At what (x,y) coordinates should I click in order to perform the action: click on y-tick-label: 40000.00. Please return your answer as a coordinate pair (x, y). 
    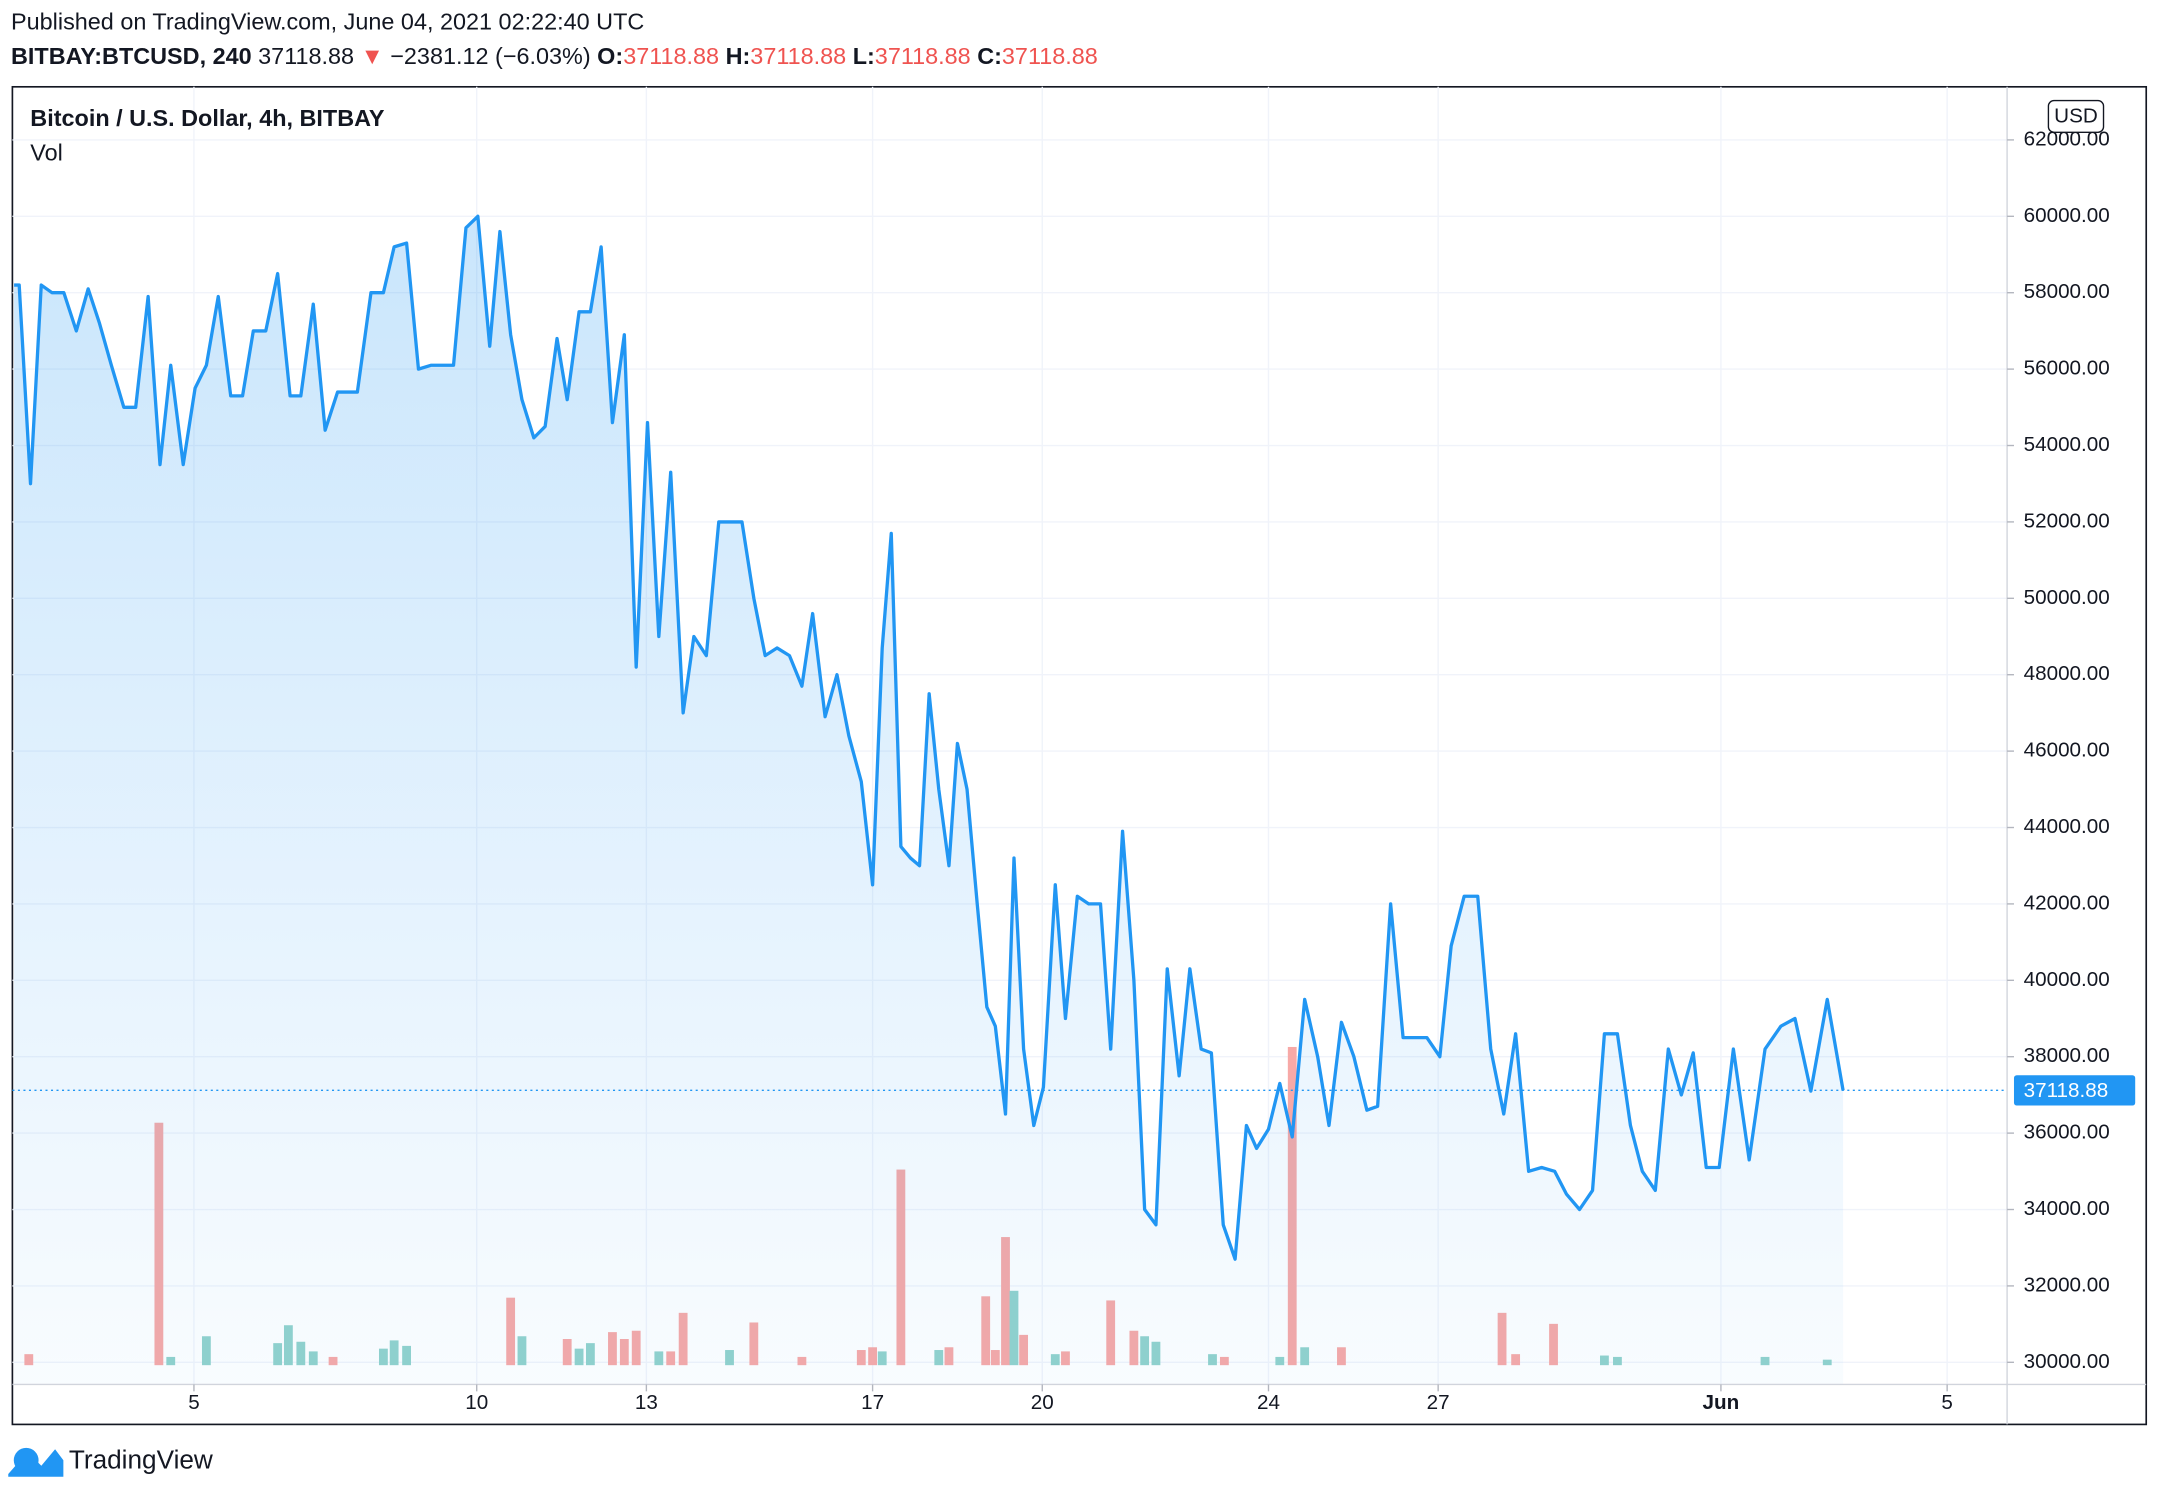
    Looking at the image, I should click on (2067, 979).